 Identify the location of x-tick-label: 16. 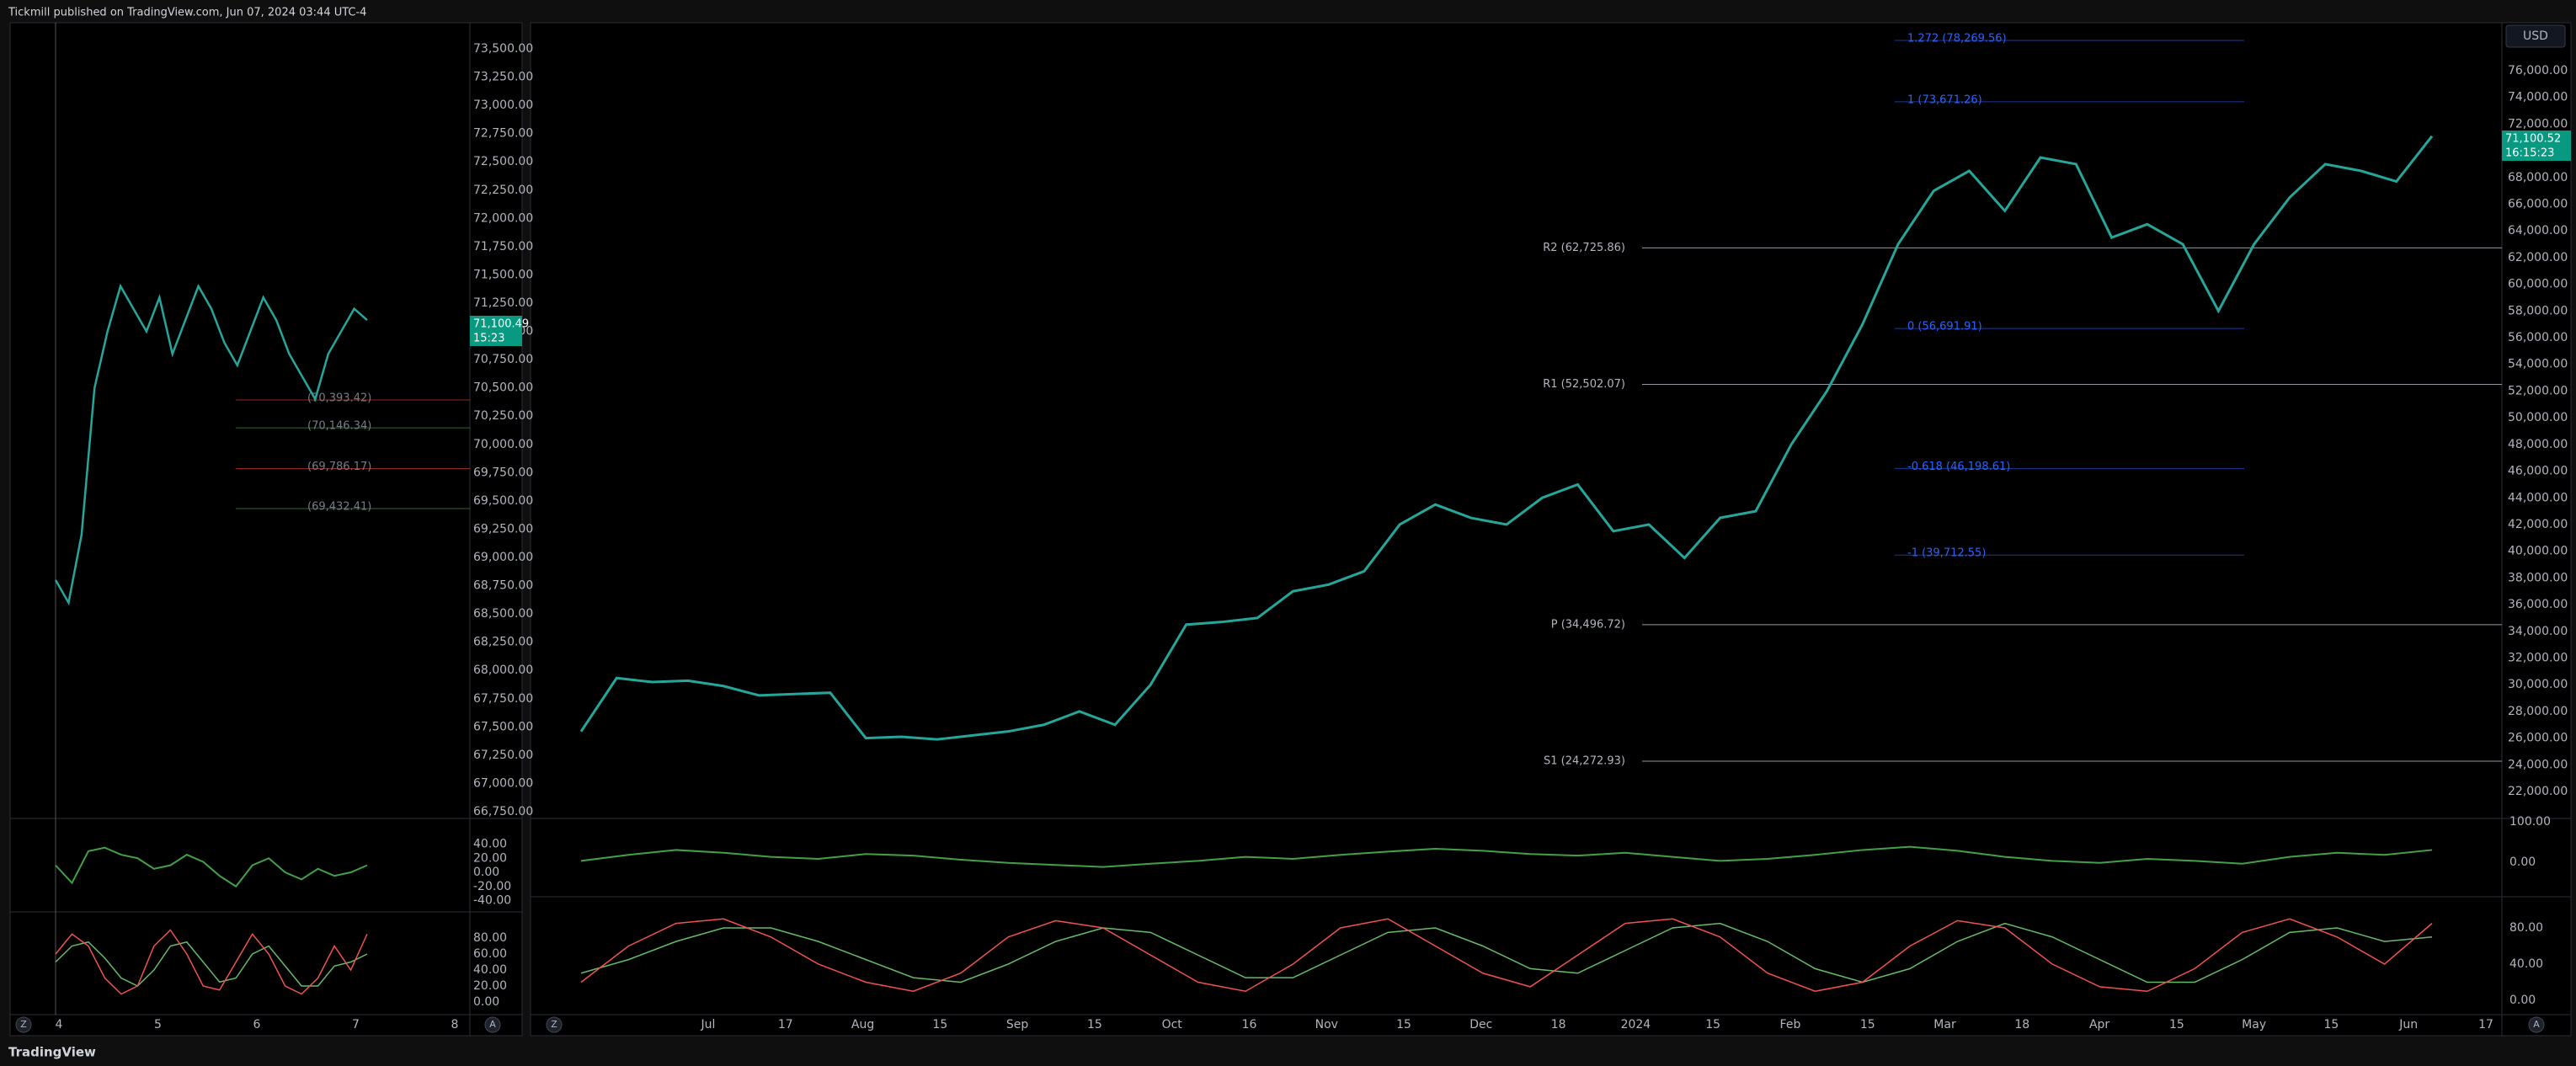
(1249, 1024).